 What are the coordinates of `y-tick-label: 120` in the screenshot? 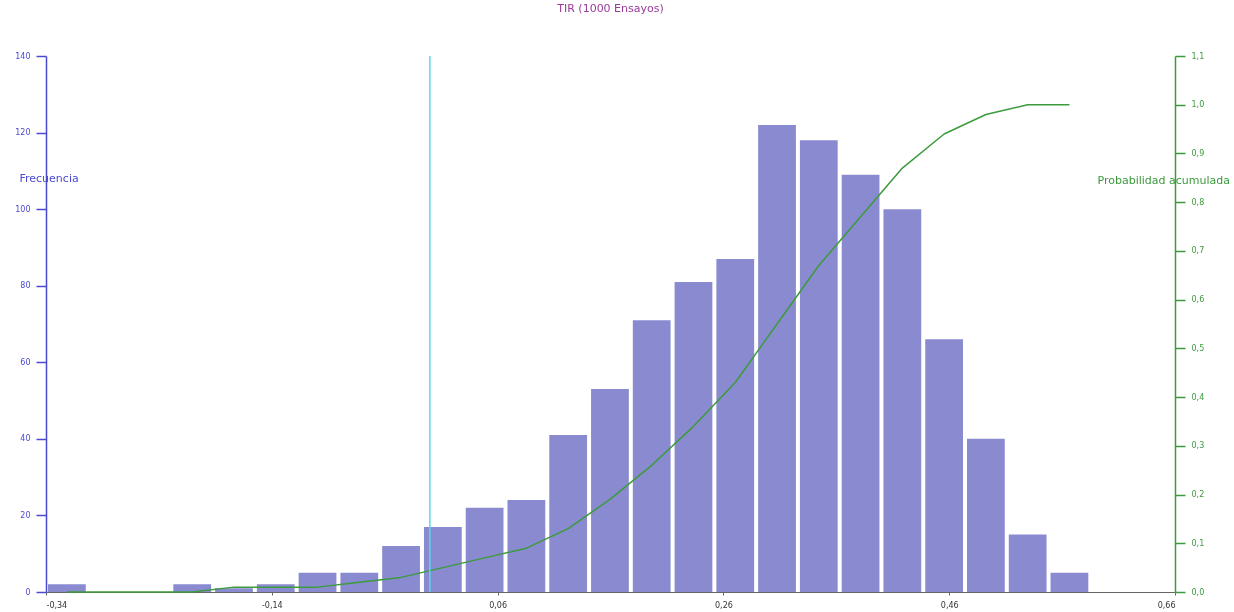 It's located at (23, 133).